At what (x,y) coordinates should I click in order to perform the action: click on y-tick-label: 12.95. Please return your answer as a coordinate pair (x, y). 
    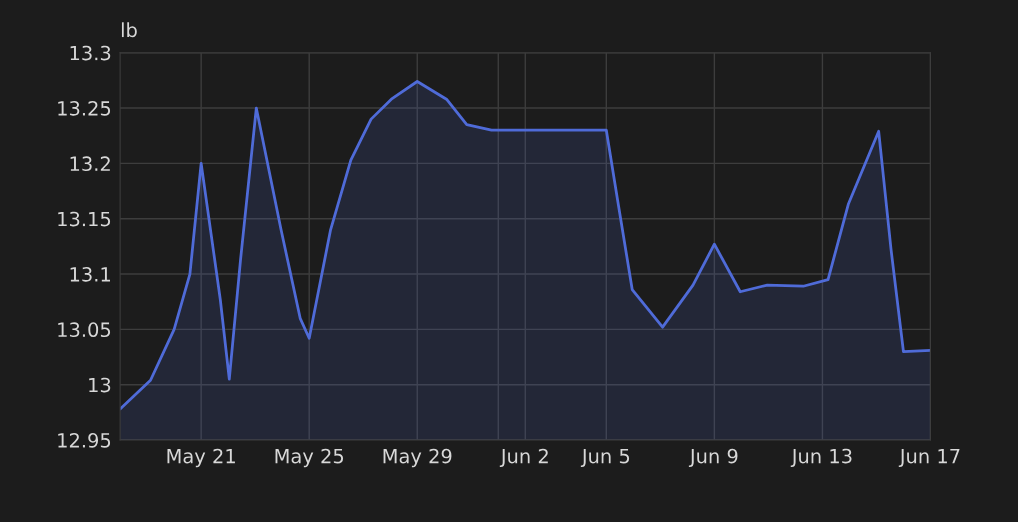
    Looking at the image, I should click on (84, 440).